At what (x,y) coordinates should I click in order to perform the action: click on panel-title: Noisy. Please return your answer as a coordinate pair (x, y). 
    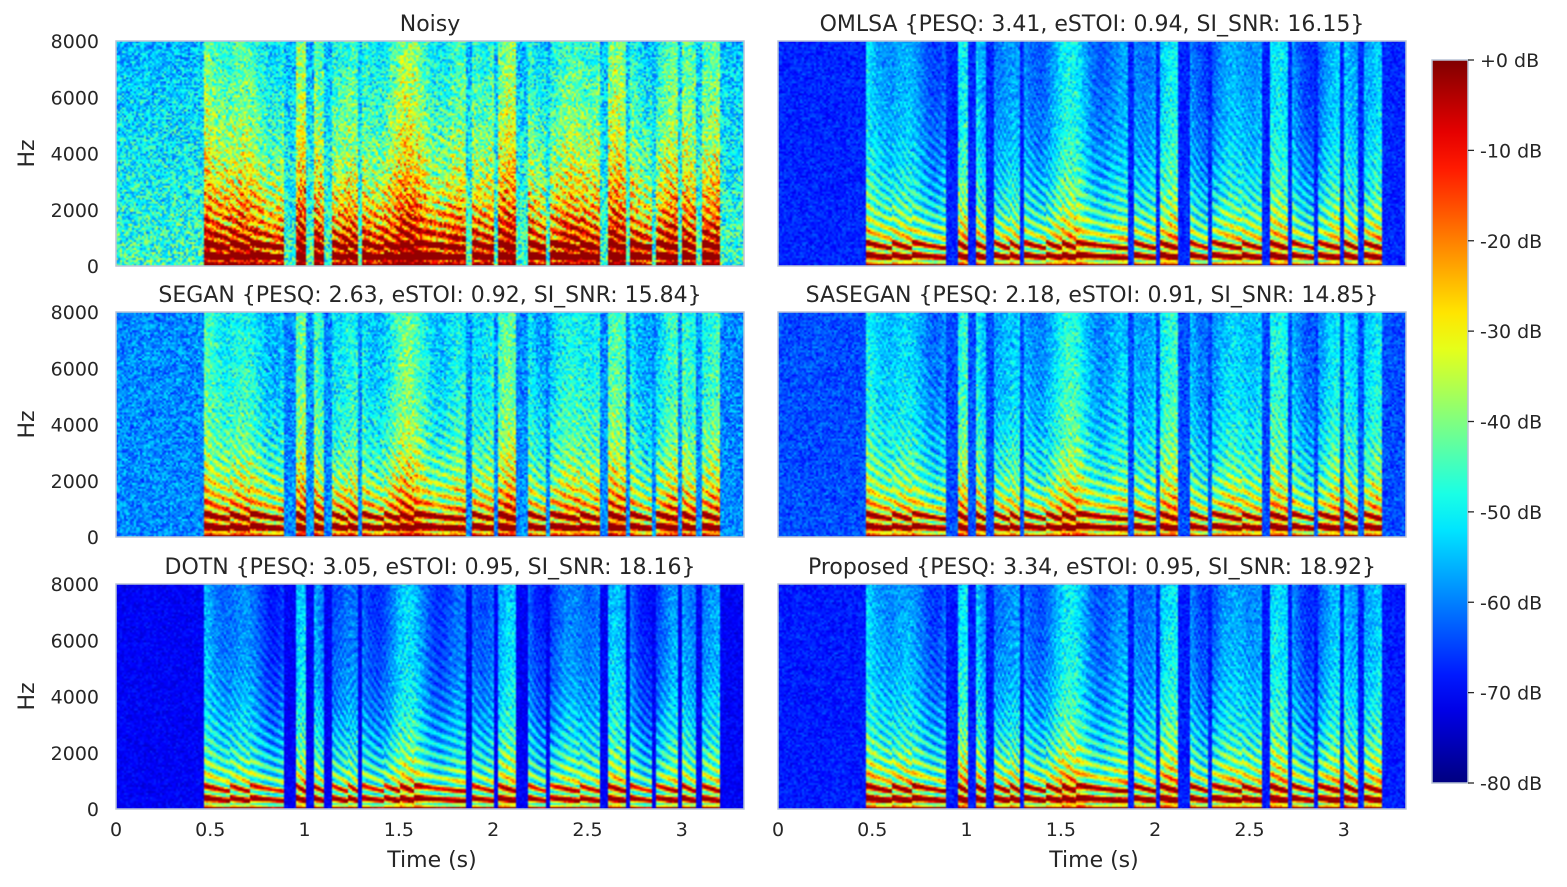
    Looking at the image, I should click on (430, 24).